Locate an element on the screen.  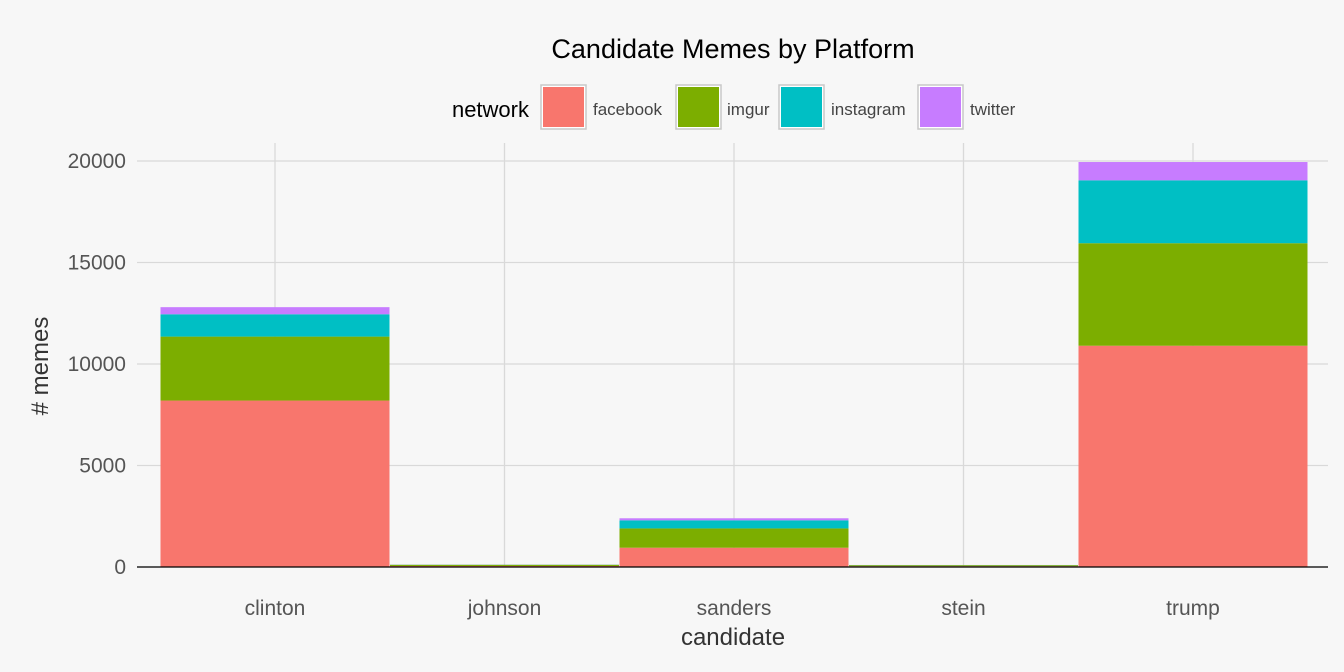
bar-instagram-clinton is located at coordinates (275, 325).